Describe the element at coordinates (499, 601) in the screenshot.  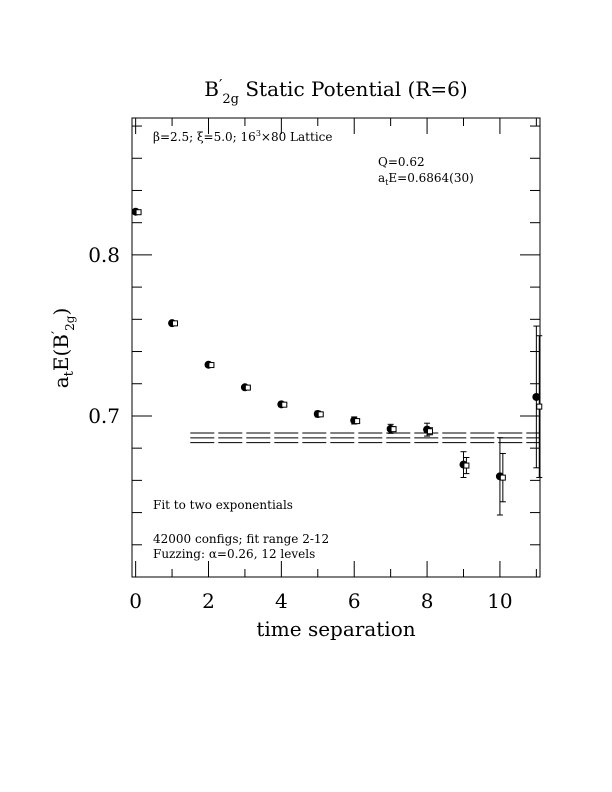
I see `x-tick-label: 10` at that location.